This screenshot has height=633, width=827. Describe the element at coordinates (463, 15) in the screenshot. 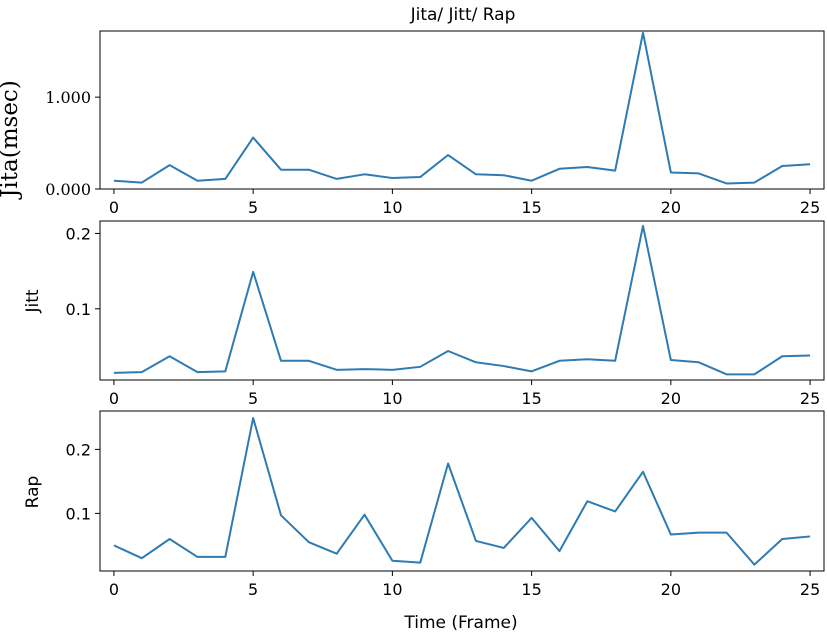

I see `chart-title: Jita/ Jitt/ Rap` at that location.